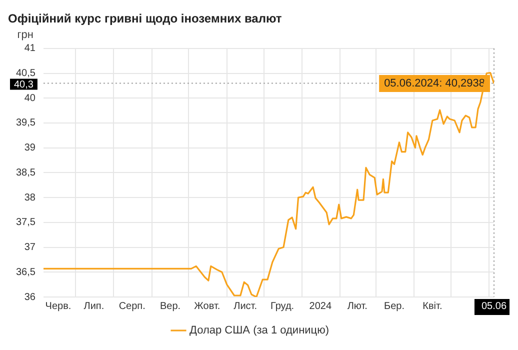 This screenshot has height=350, width=518. What do you see at coordinates (26, 123) in the screenshot?
I see `y-tick-label: 39,5` at bounding box center [26, 123].